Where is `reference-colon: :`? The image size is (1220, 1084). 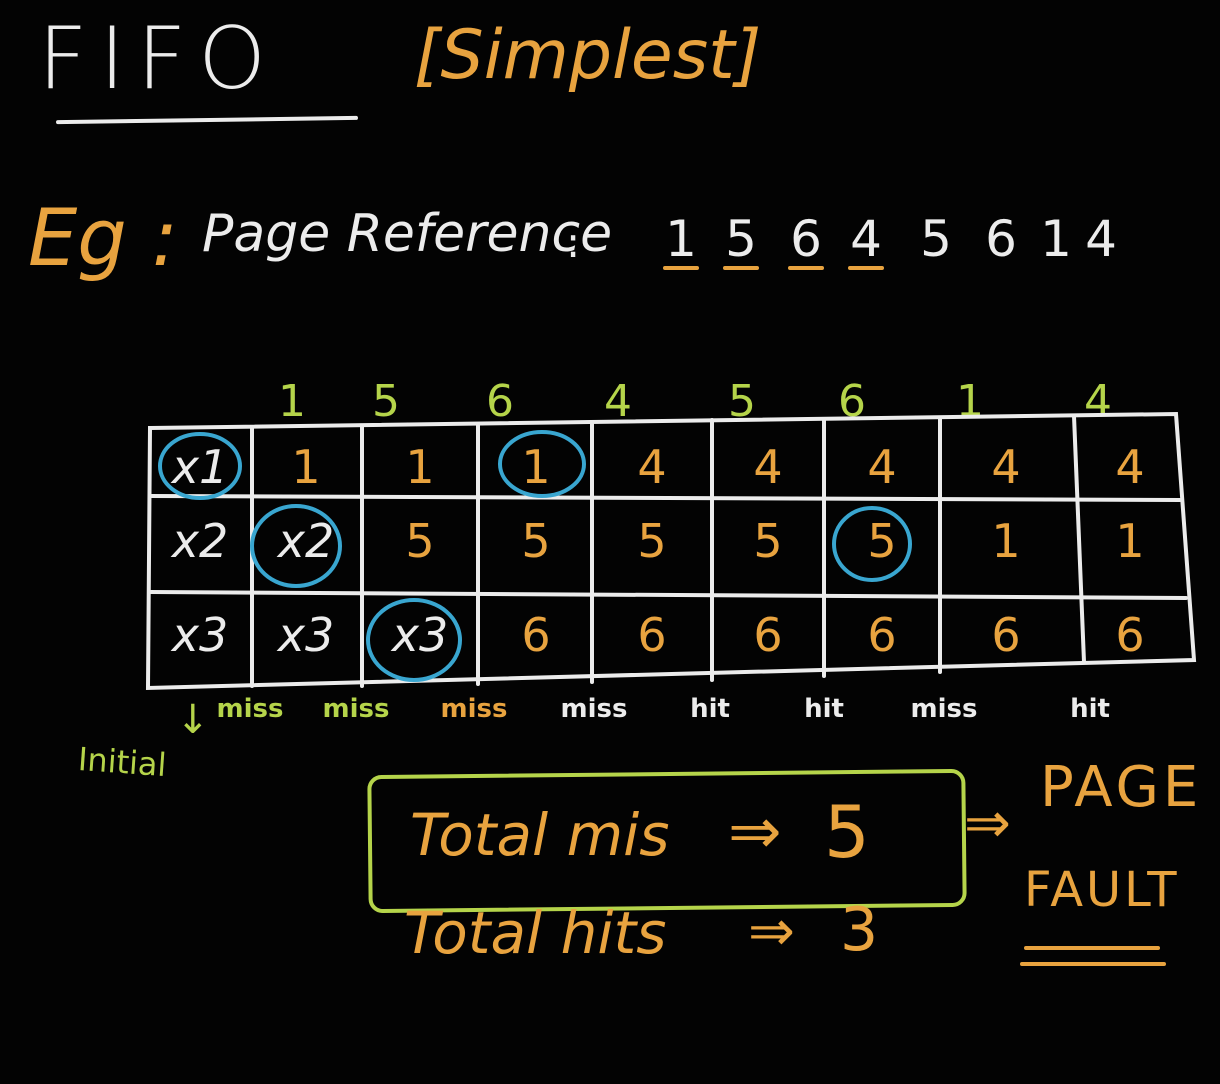
reference-colon: : is located at coordinates (573, 242).